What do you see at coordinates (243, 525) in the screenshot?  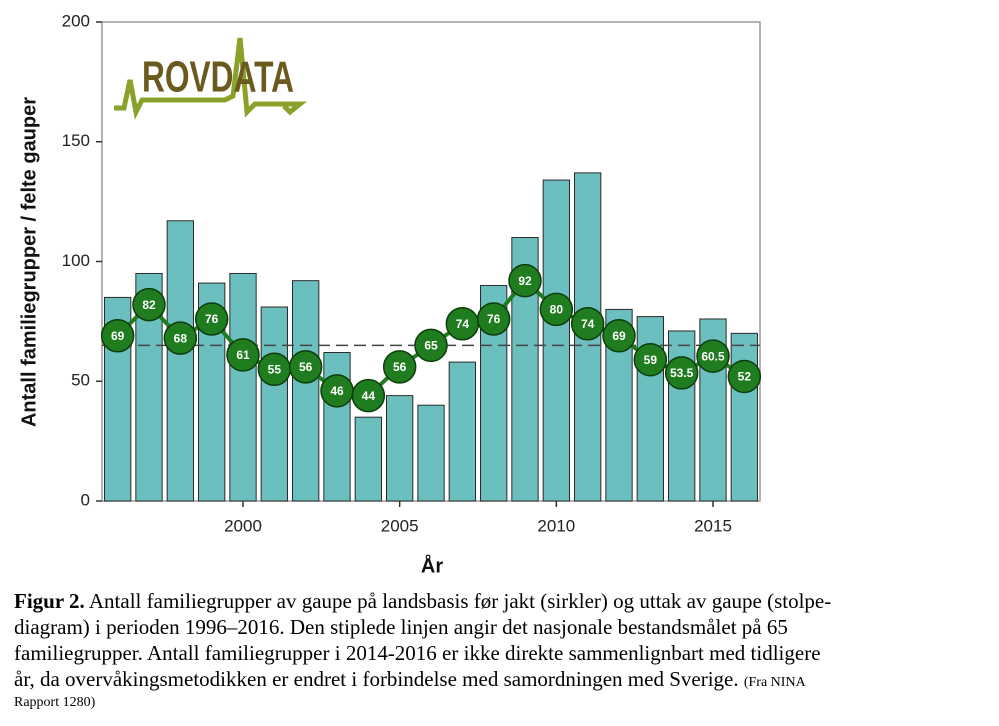 I see `x-tick-label: 2000` at bounding box center [243, 525].